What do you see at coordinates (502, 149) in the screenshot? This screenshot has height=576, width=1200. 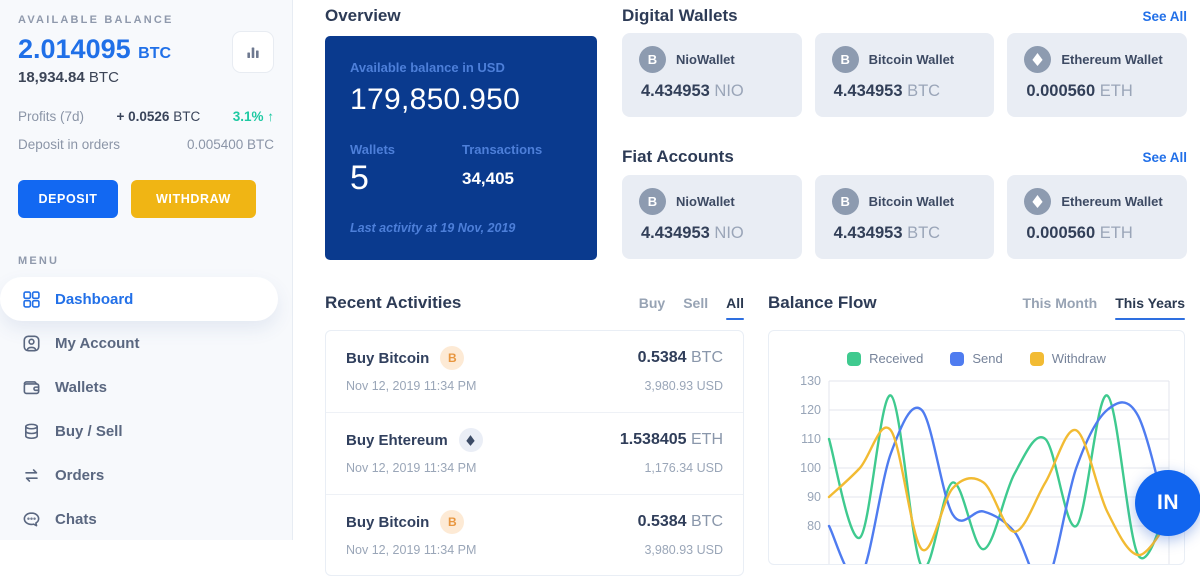 I see `transactions-label: Transactions` at bounding box center [502, 149].